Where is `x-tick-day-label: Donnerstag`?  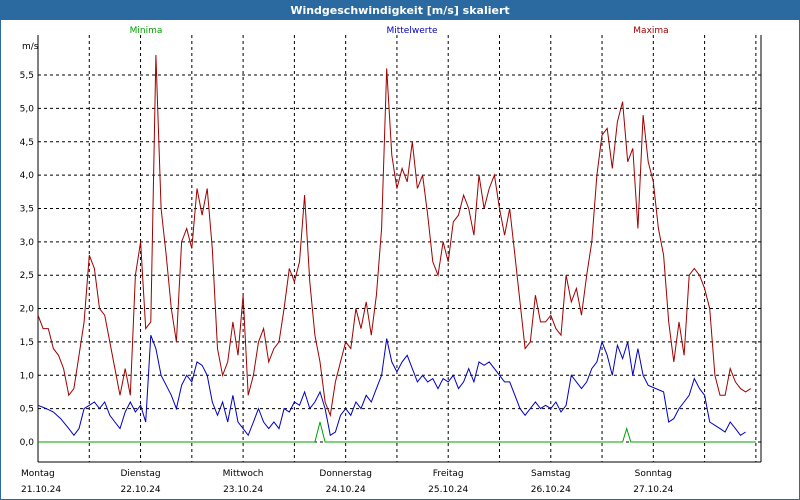
x-tick-day-label: Donnerstag is located at coordinates (345, 474).